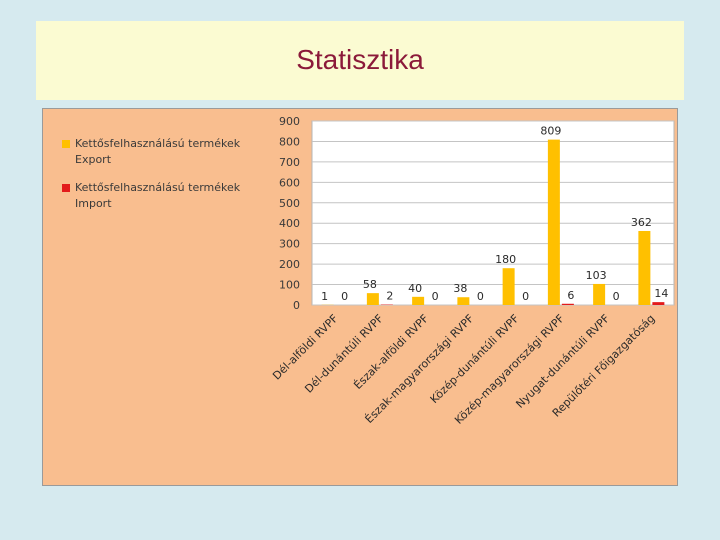  I want to click on legend-item-import: Kettősfelhasználású termékek Import, so click(162, 196).